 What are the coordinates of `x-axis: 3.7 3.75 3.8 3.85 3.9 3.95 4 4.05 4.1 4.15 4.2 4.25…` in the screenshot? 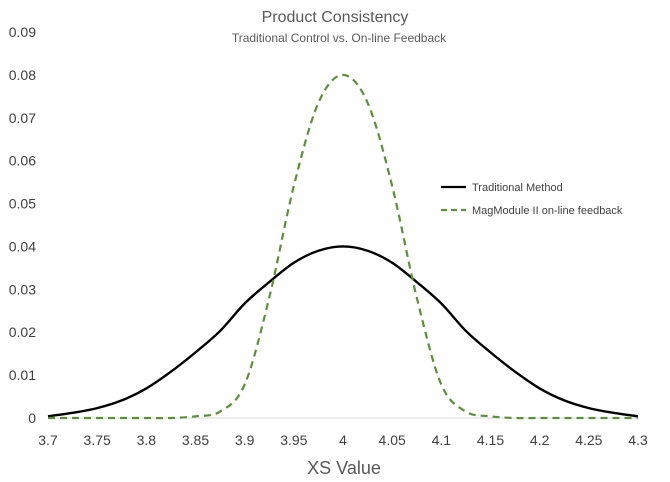 It's located at (343, 440).